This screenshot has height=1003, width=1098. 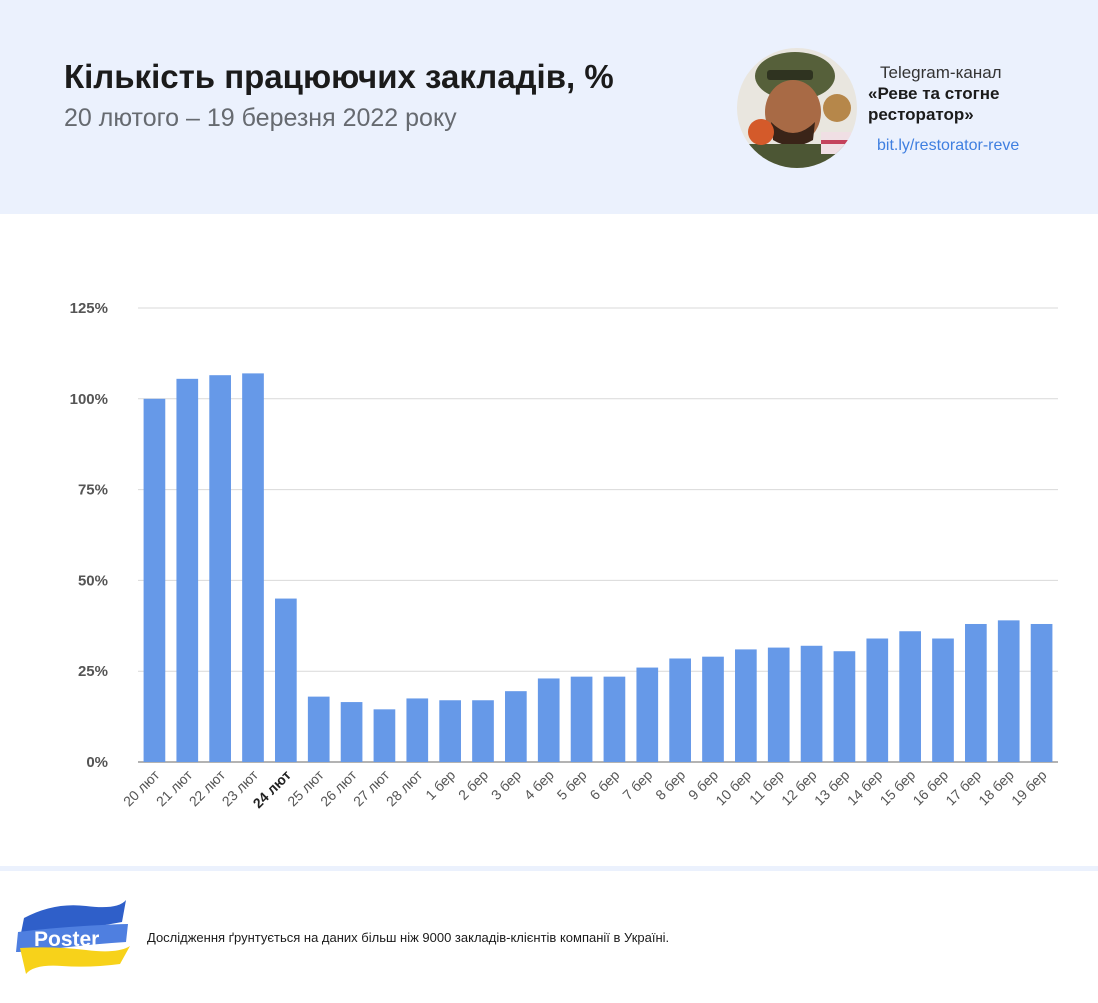 I want to click on logo-text: Poster, so click(x=66, y=939).